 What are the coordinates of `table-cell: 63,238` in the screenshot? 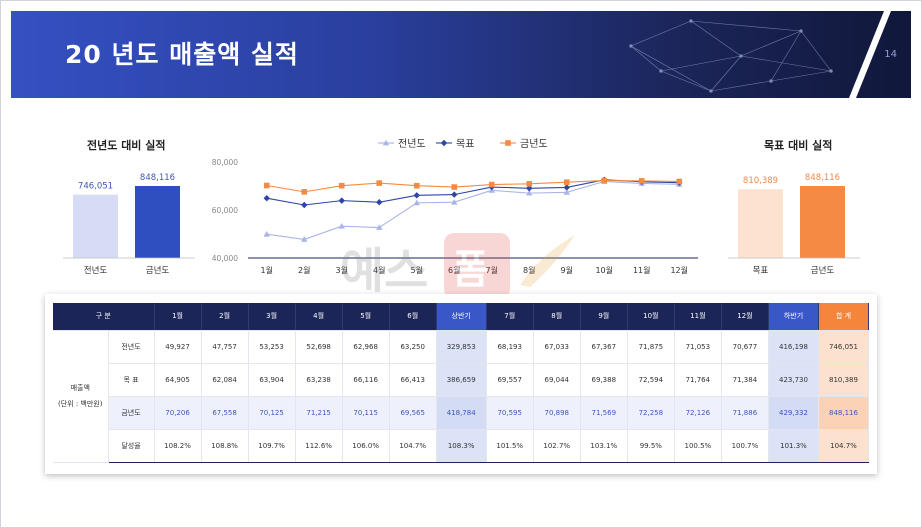 It's located at (319, 380).